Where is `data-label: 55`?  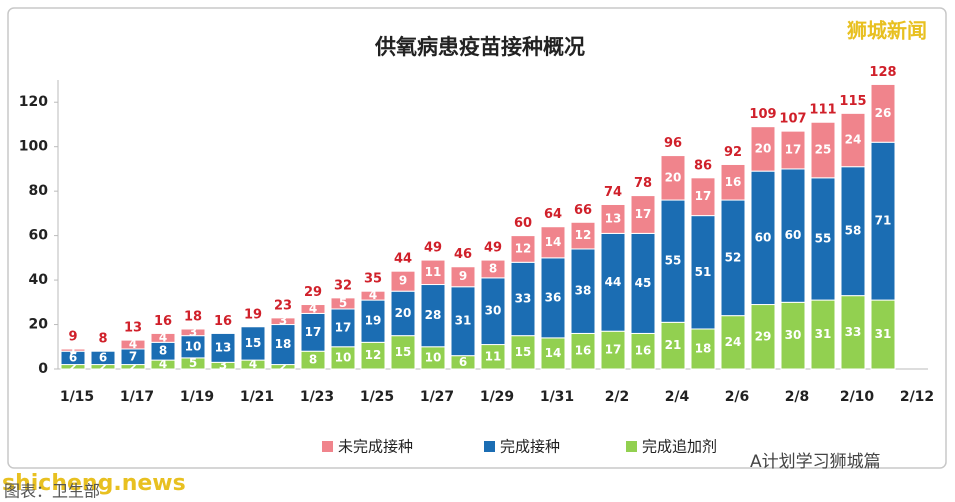
data-label: 55 is located at coordinates (823, 238).